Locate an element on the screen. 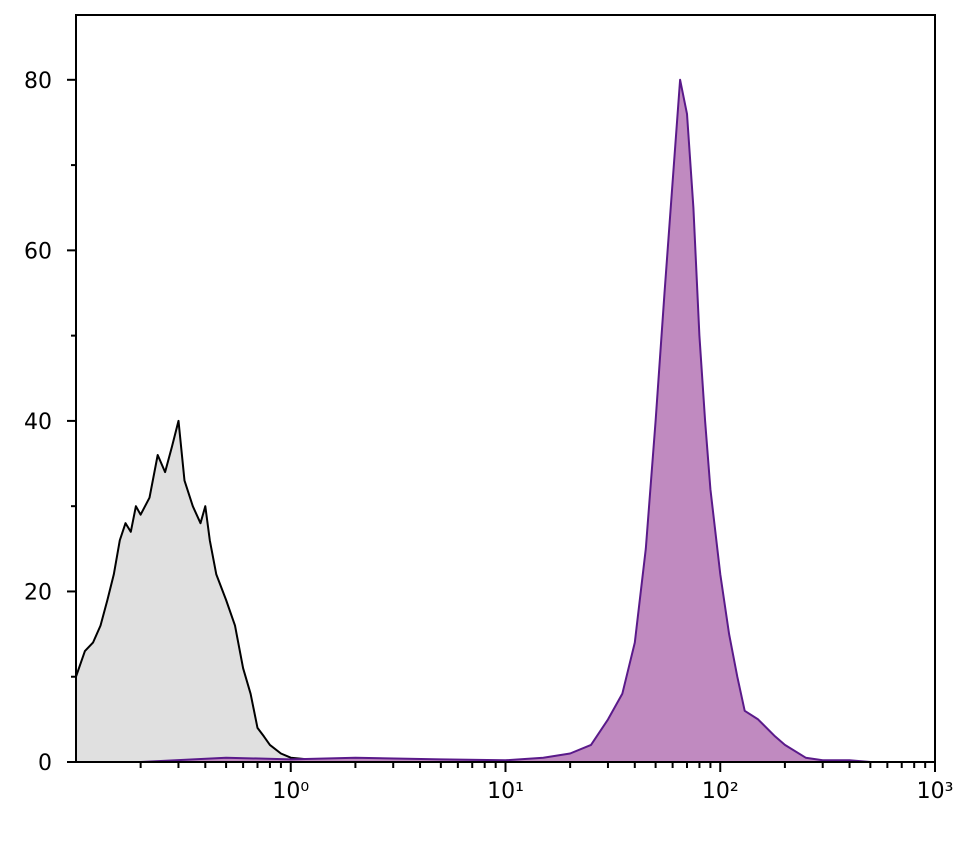  x-tick-label: 10⁰ is located at coordinates (290, 791).